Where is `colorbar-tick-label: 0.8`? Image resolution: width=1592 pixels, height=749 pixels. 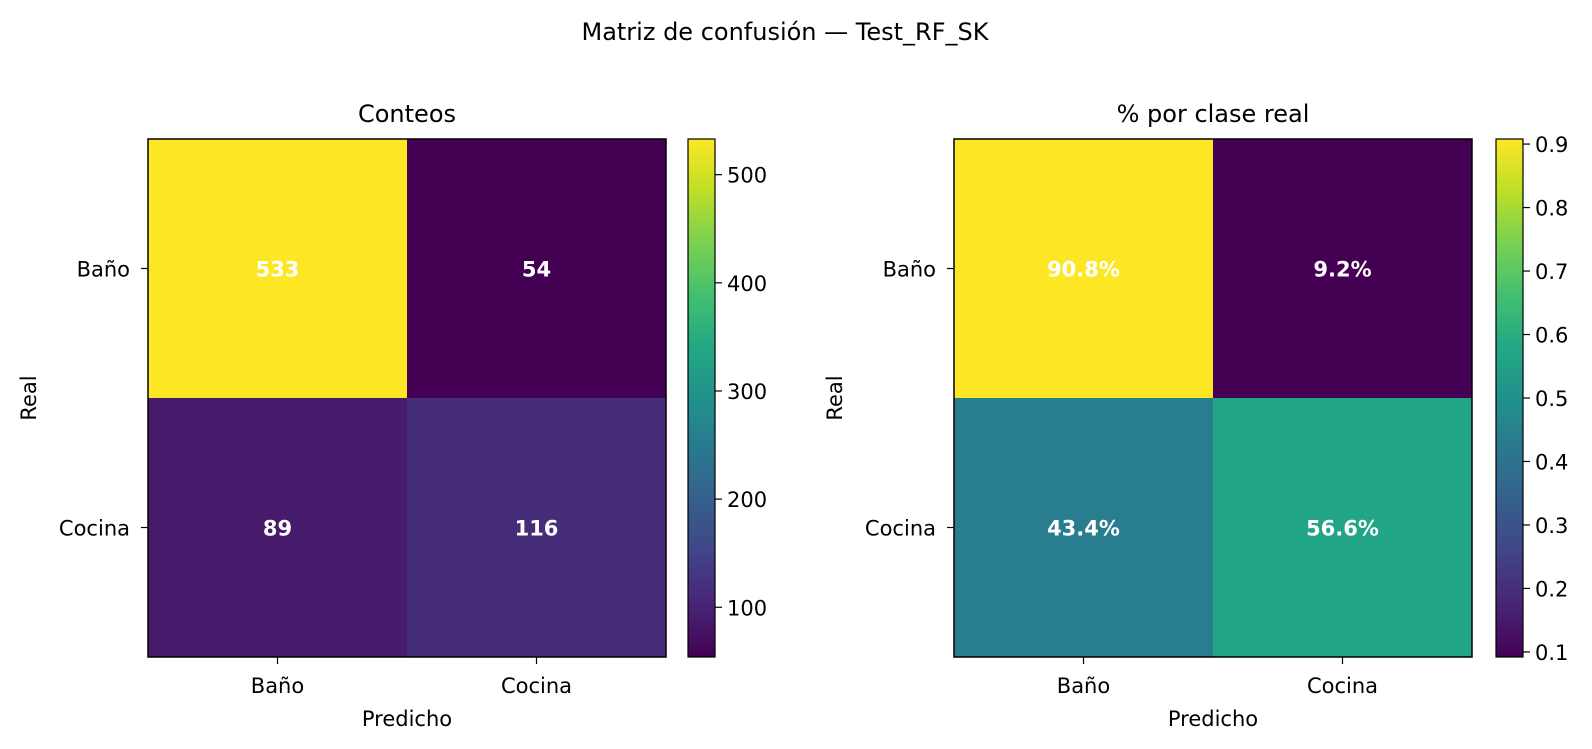 colorbar-tick-label: 0.8 is located at coordinates (1551, 209).